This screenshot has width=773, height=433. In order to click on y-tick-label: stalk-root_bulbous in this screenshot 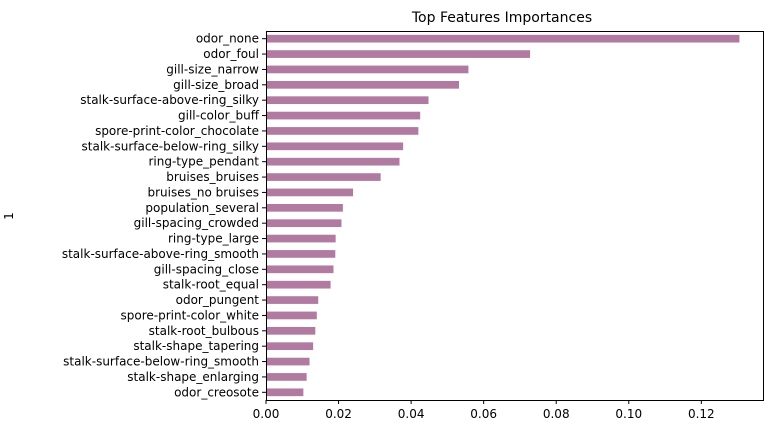, I will do `click(204, 331)`.